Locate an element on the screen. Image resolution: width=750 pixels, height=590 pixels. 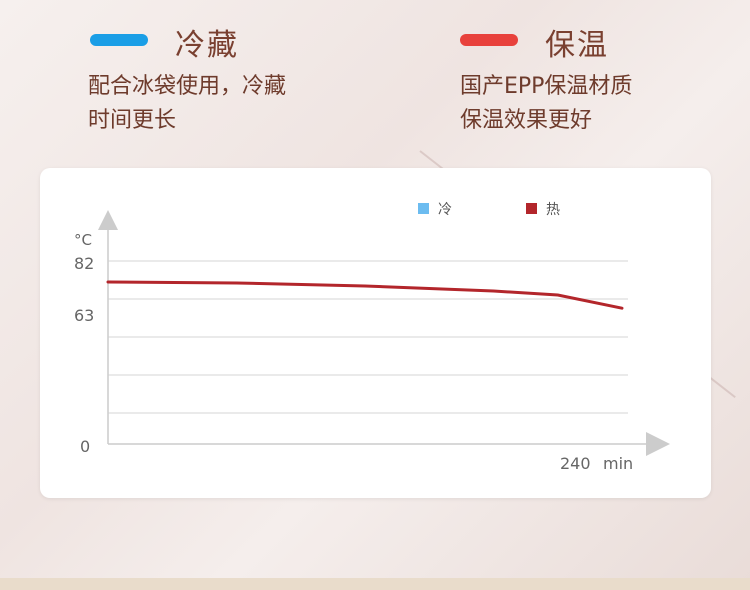
y-tick-label: 82 is located at coordinates (84, 263).